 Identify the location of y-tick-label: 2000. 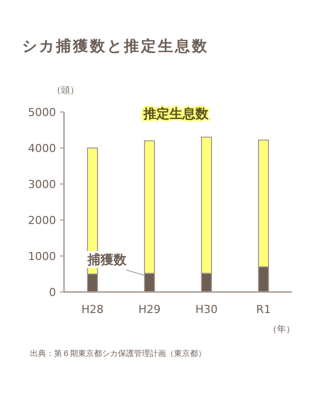
(42, 220).